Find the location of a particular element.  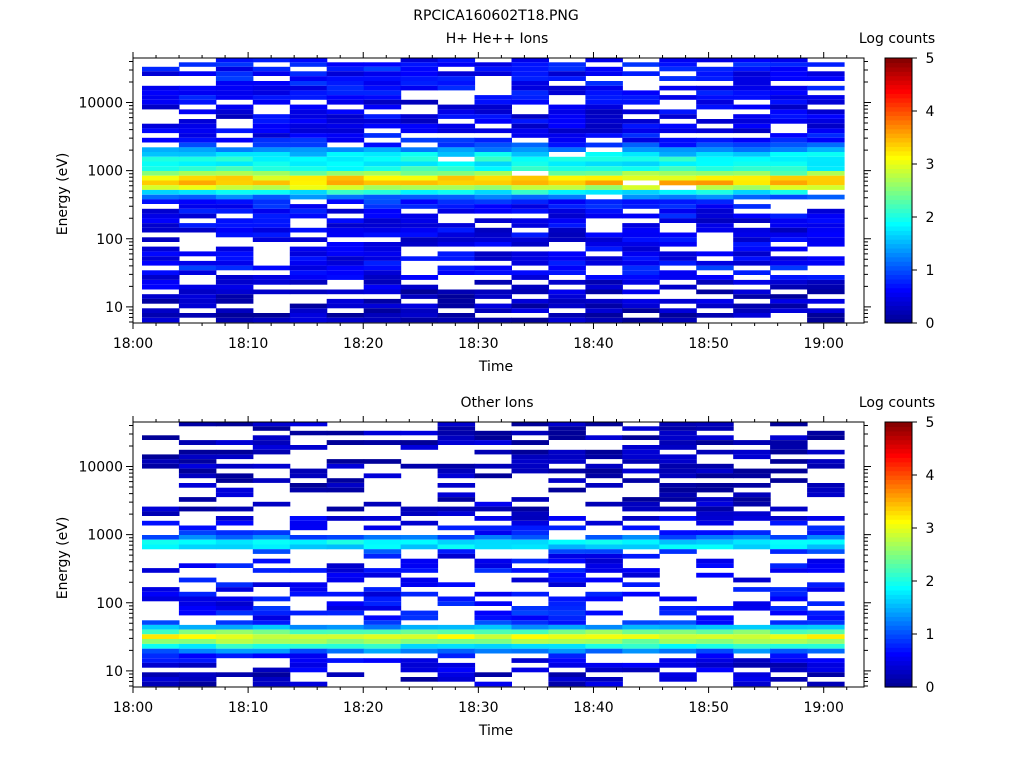

x-tick-label: 18:00 is located at coordinates (133, 708).